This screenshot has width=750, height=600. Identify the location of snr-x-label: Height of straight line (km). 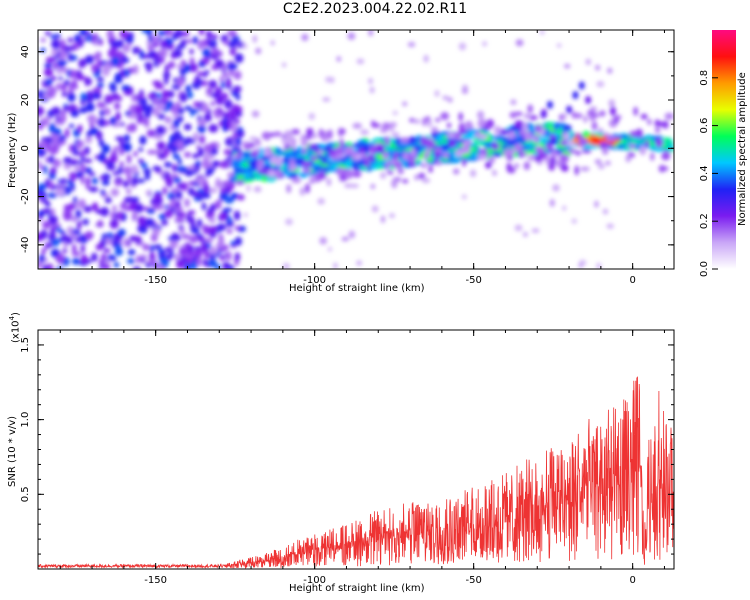
(357, 588).